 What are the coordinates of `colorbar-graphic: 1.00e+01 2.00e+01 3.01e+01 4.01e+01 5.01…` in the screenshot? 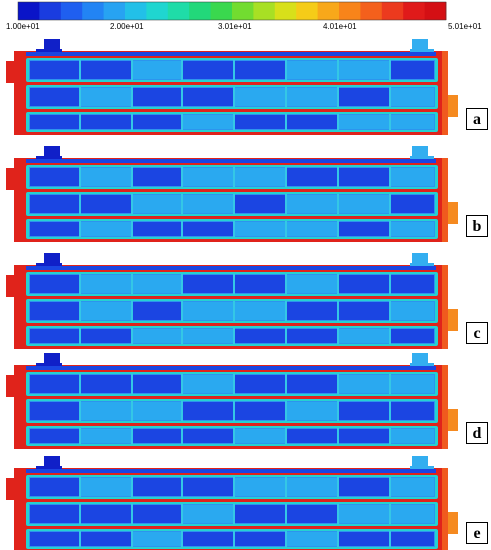 It's located at (244, 16).